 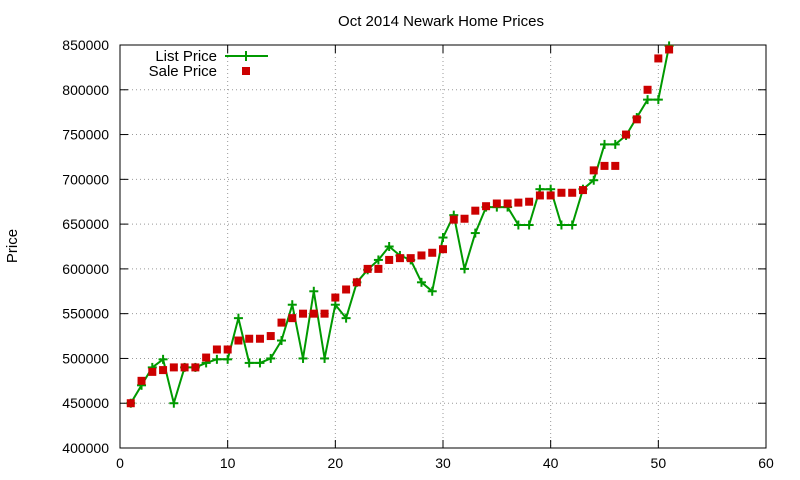 I want to click on y-tick-label: 850000, so click(x=85, y=45).